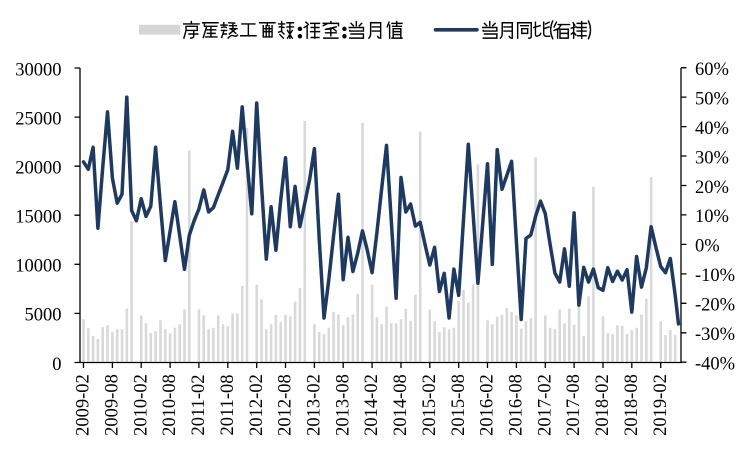  I want to click on svg-text: 2014-02, so click(372, 405).